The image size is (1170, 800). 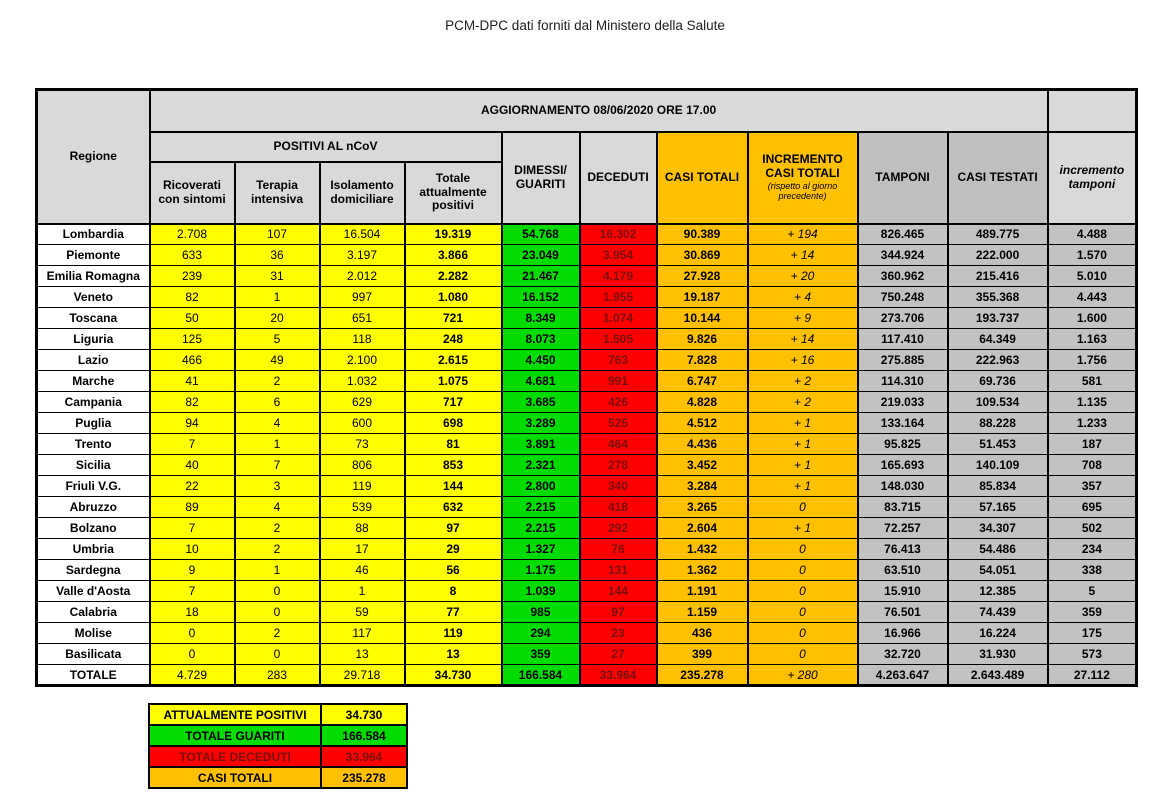 I want to click on cell-incremento-tamponi: 1.756, so click(x=1092, y=360).